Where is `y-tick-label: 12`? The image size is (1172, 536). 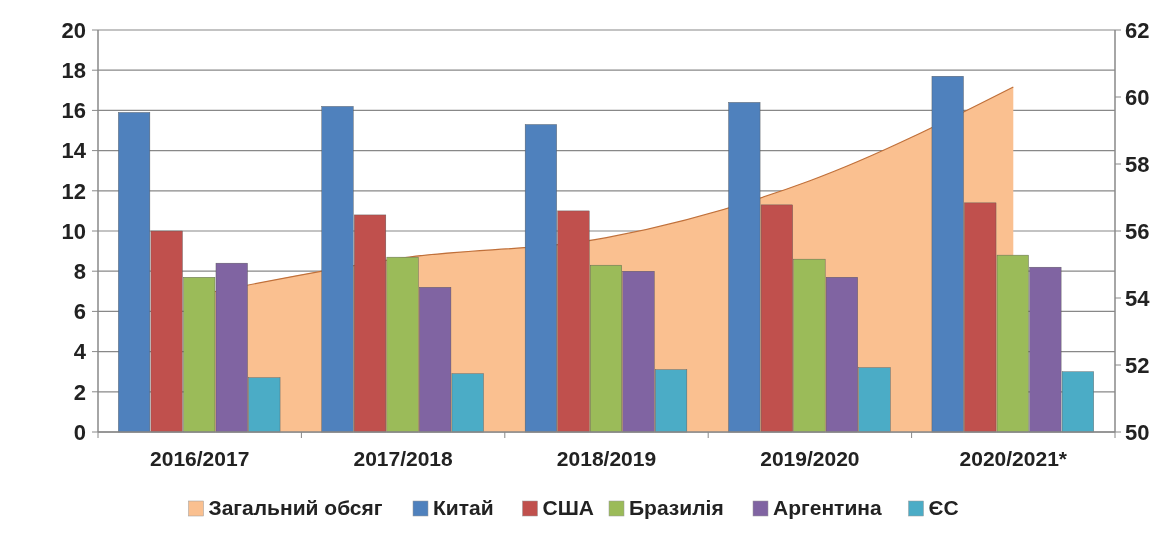
y-tick-label: 12 is located at coordinates (73, 191).